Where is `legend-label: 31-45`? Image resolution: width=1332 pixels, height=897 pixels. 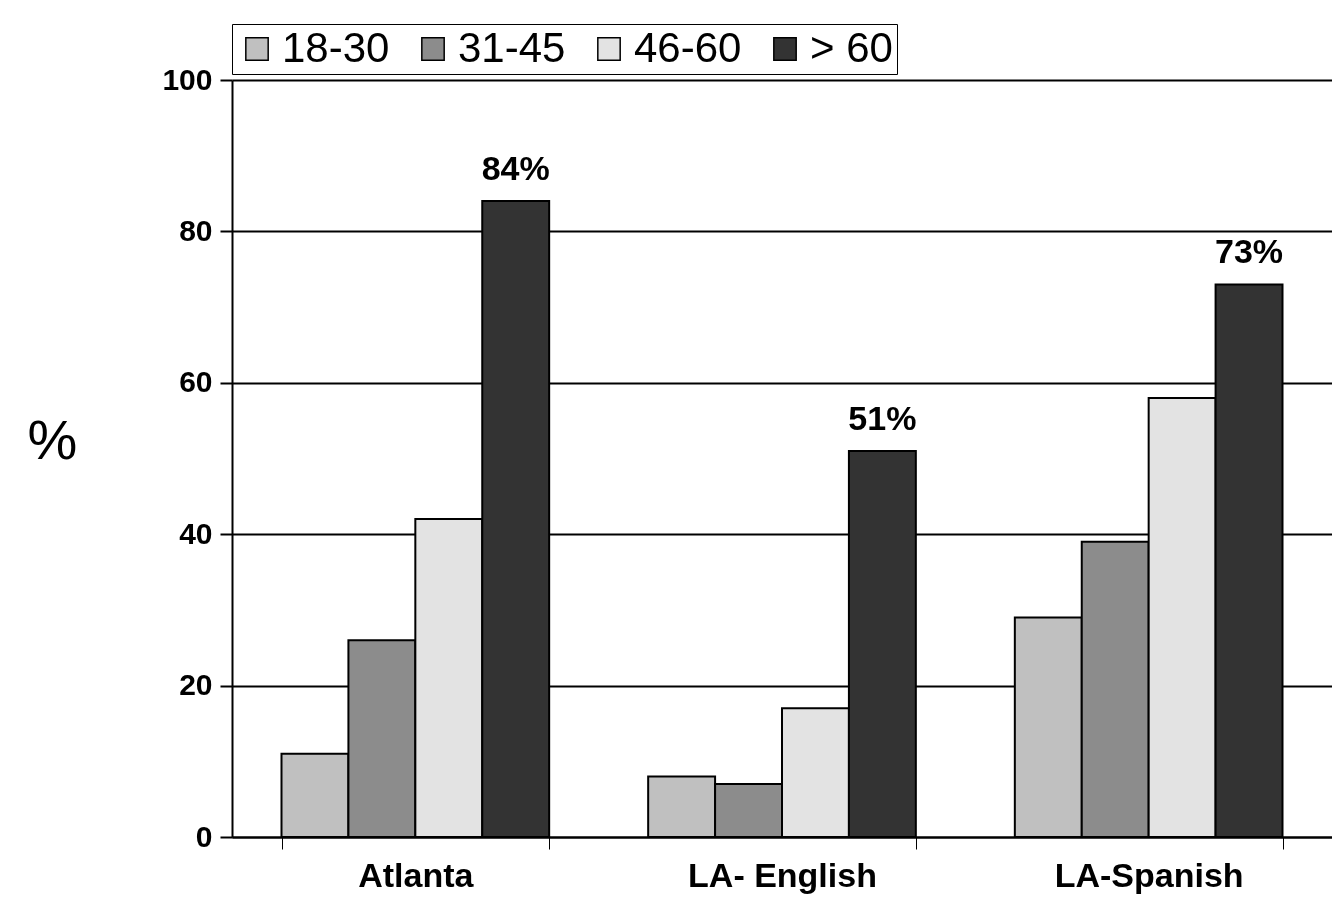
legend-label: 31-45 is located at coordinates (512, 47).